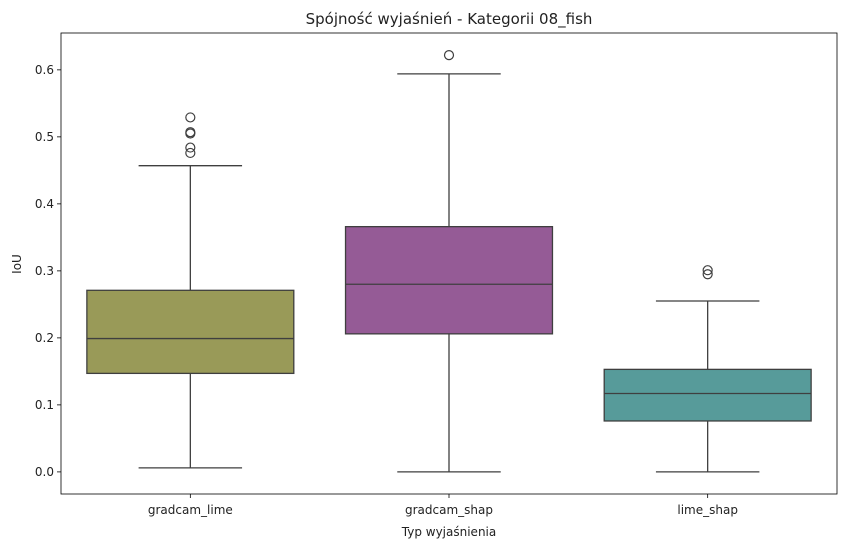  Describe the element at coordinates (449, 510) in the screenshot. I see `x-tick-label: gradcam_shap` at that location.